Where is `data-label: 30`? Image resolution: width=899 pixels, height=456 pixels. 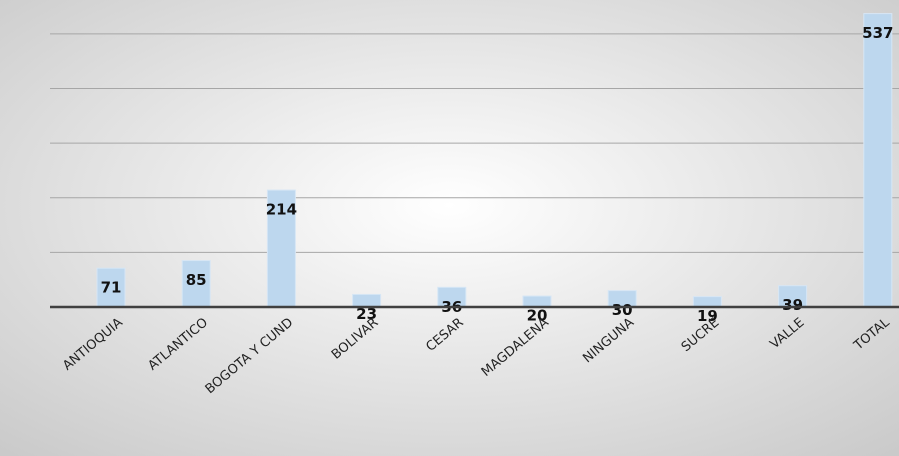
data-label: 30 is located at coordinates (622, 310).